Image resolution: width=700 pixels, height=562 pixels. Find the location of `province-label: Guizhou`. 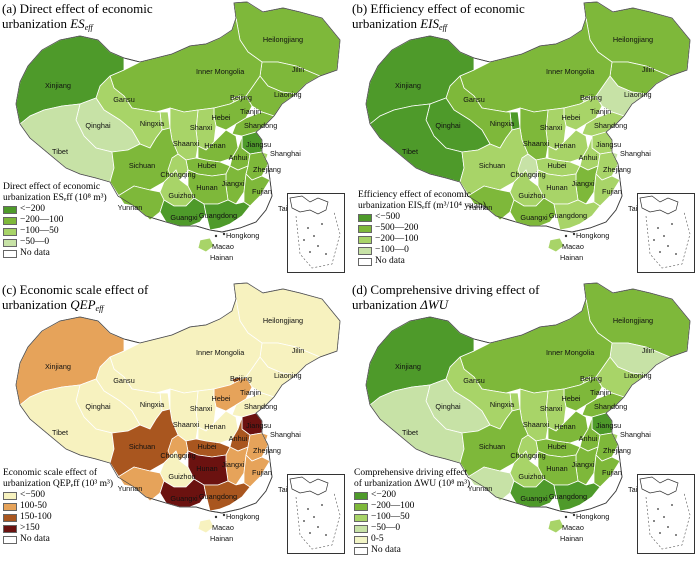

province-label: Guizhou is located at coordinates (531, 195).